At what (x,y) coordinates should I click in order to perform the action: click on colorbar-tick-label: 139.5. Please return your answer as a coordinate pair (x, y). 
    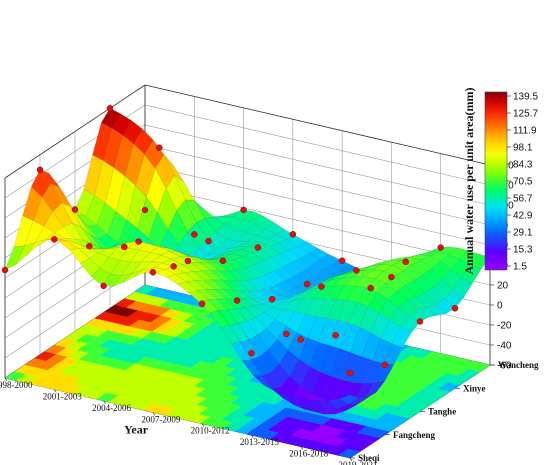
    Looking at the image, I should click on (525, 97).